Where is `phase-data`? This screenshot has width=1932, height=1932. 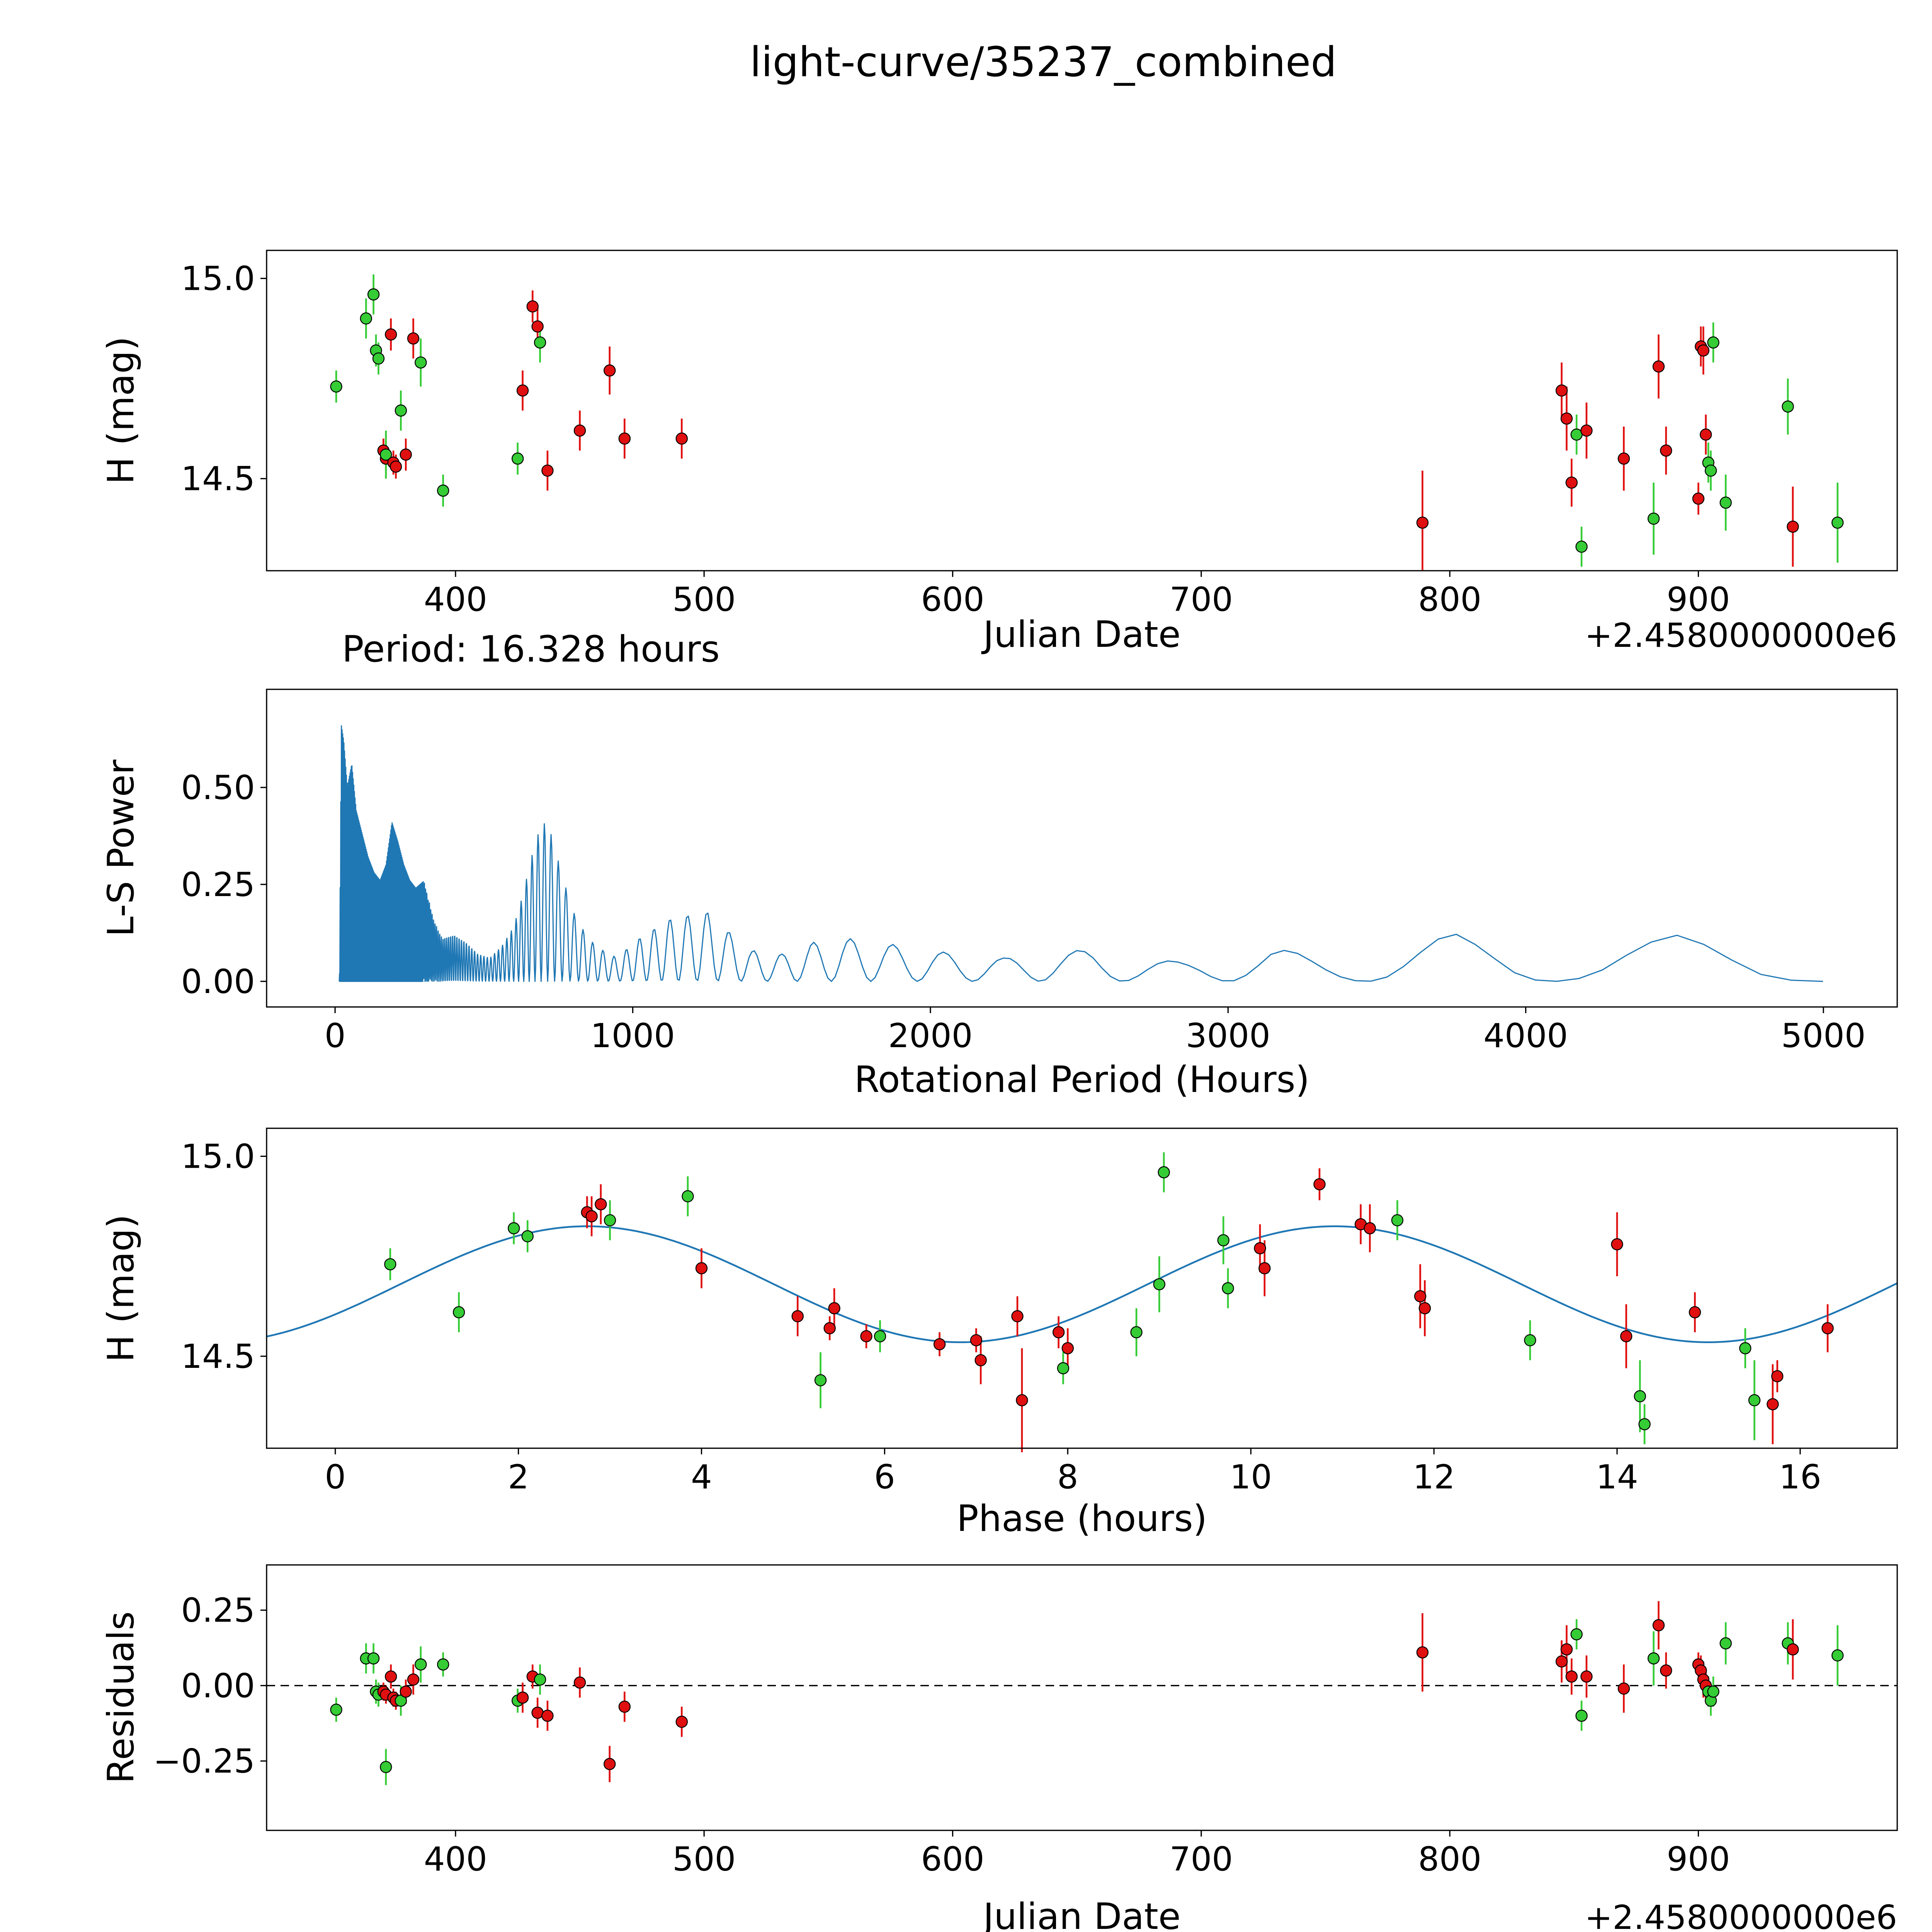
phase-data is located at coordinates (1109, 1302).